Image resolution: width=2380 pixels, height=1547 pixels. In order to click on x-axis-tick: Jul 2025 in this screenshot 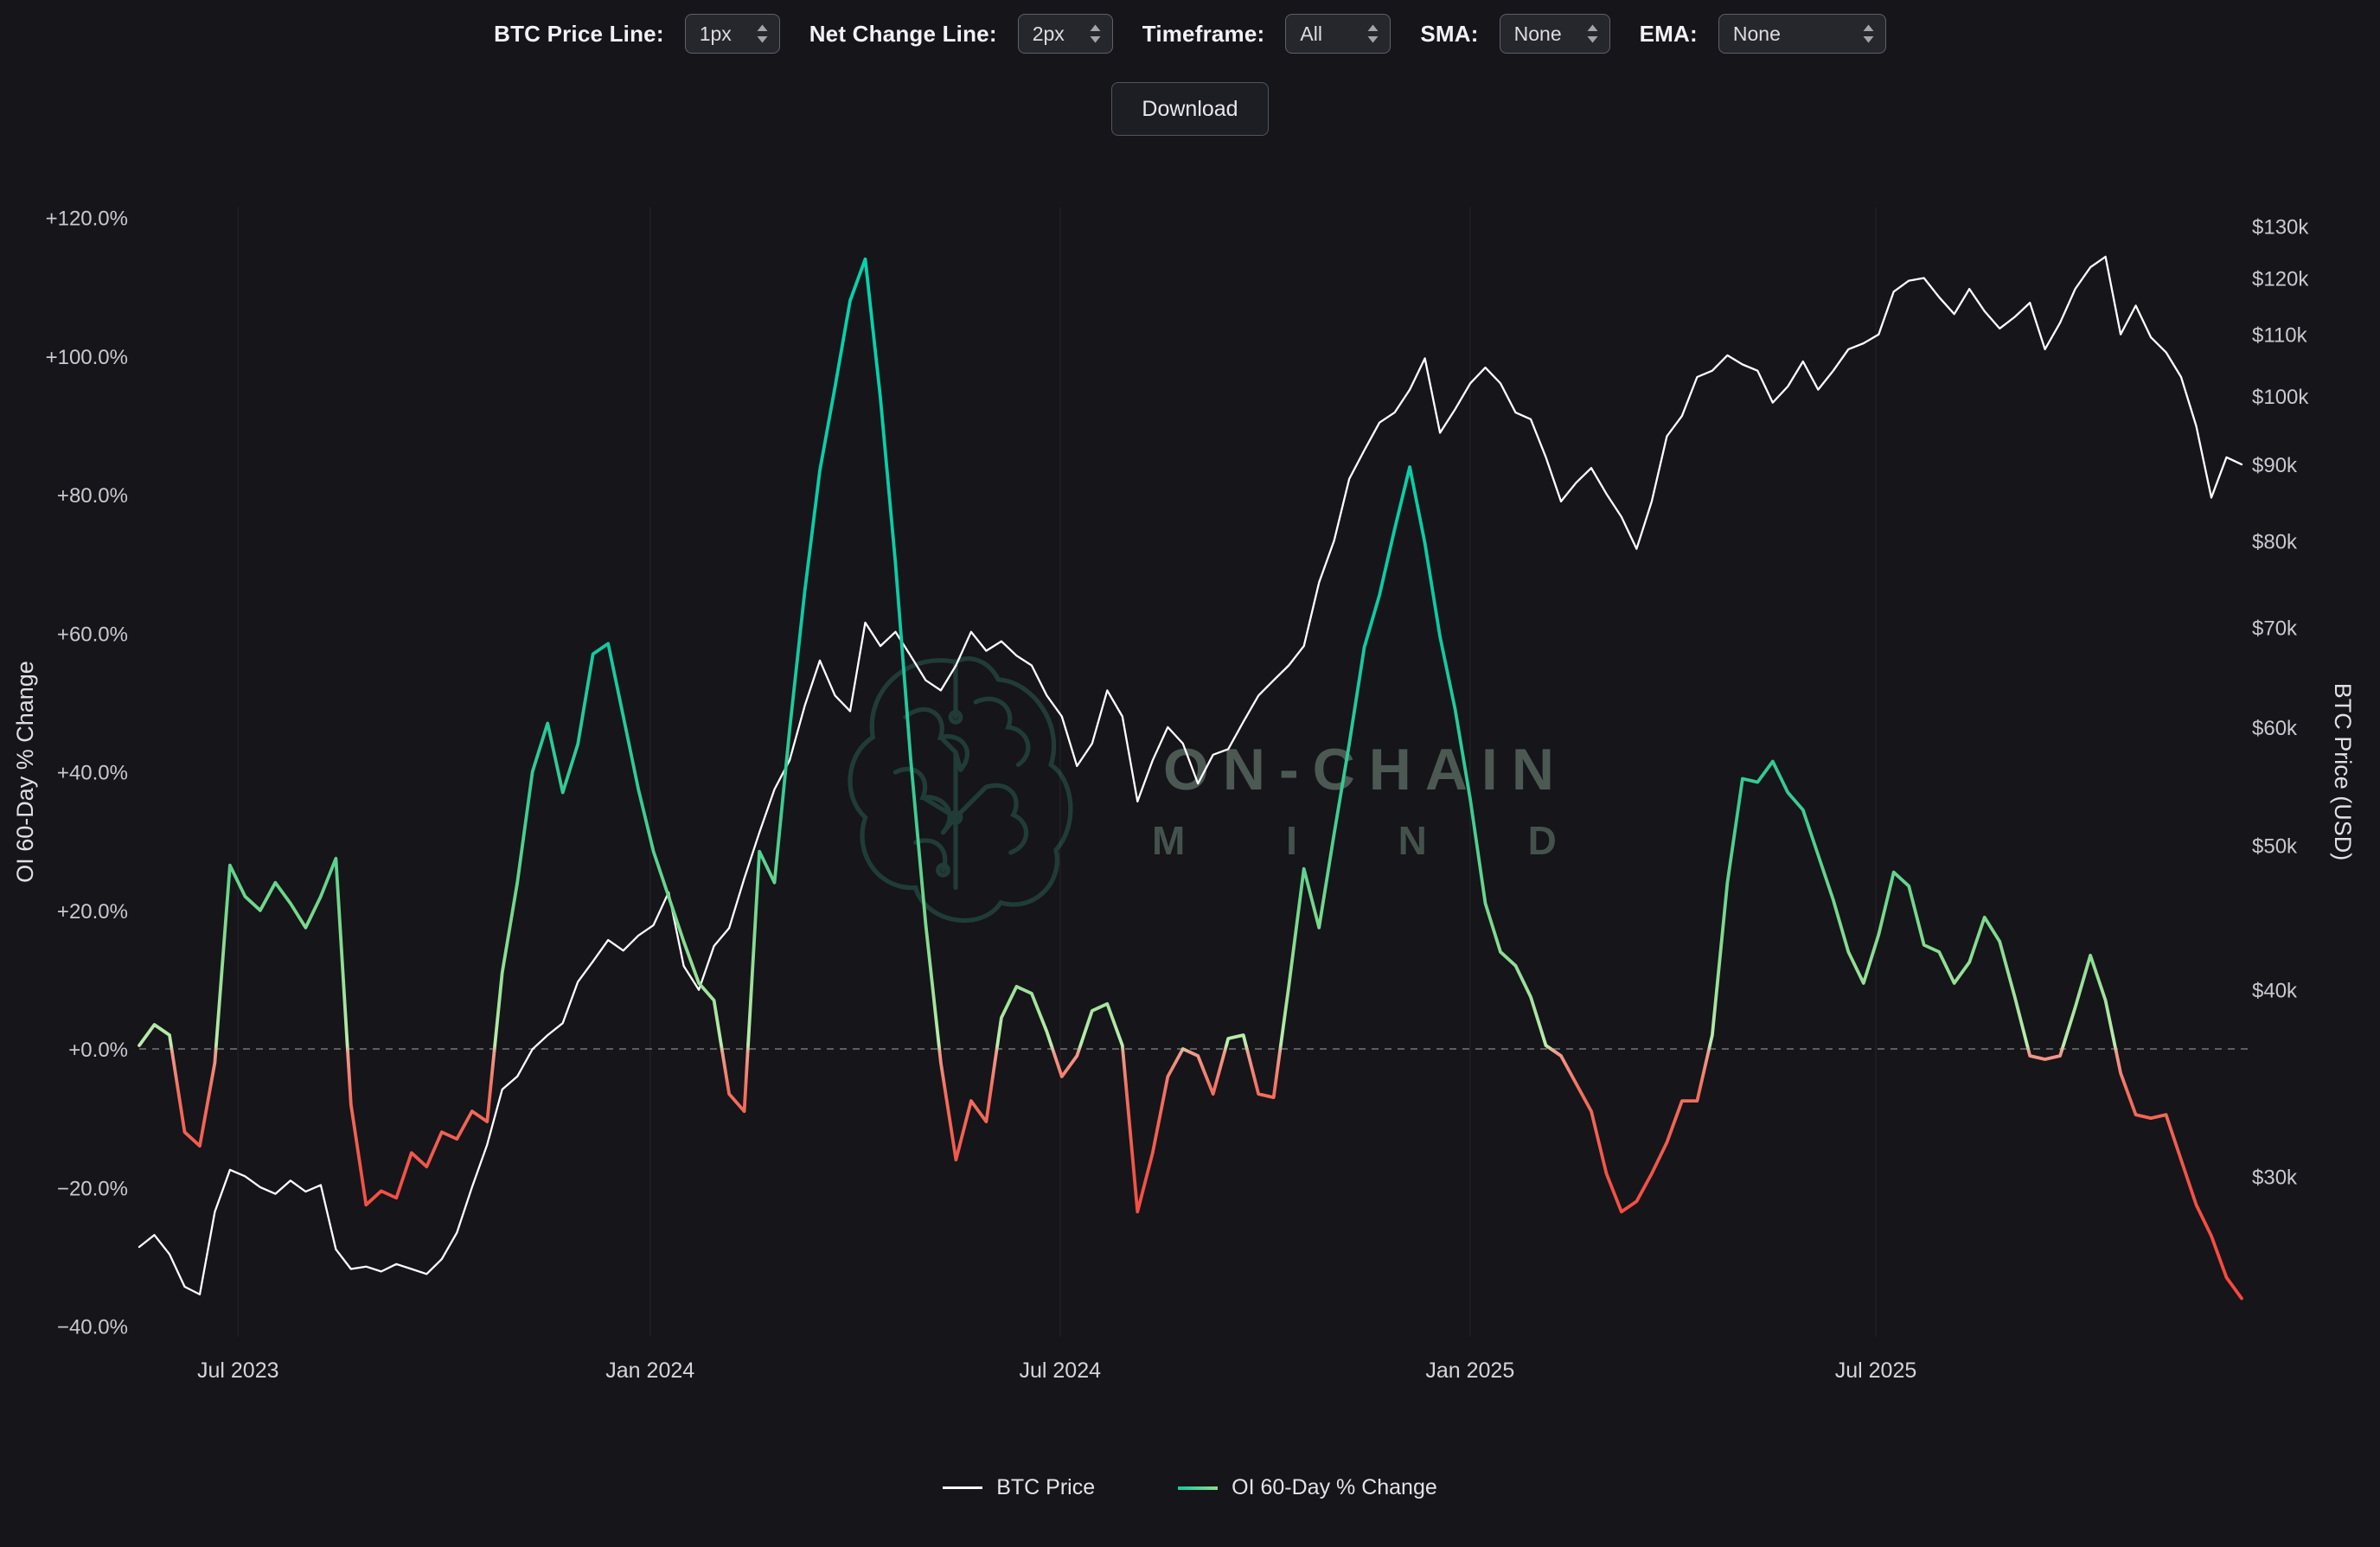, I will do `click(1876, 1371)`.